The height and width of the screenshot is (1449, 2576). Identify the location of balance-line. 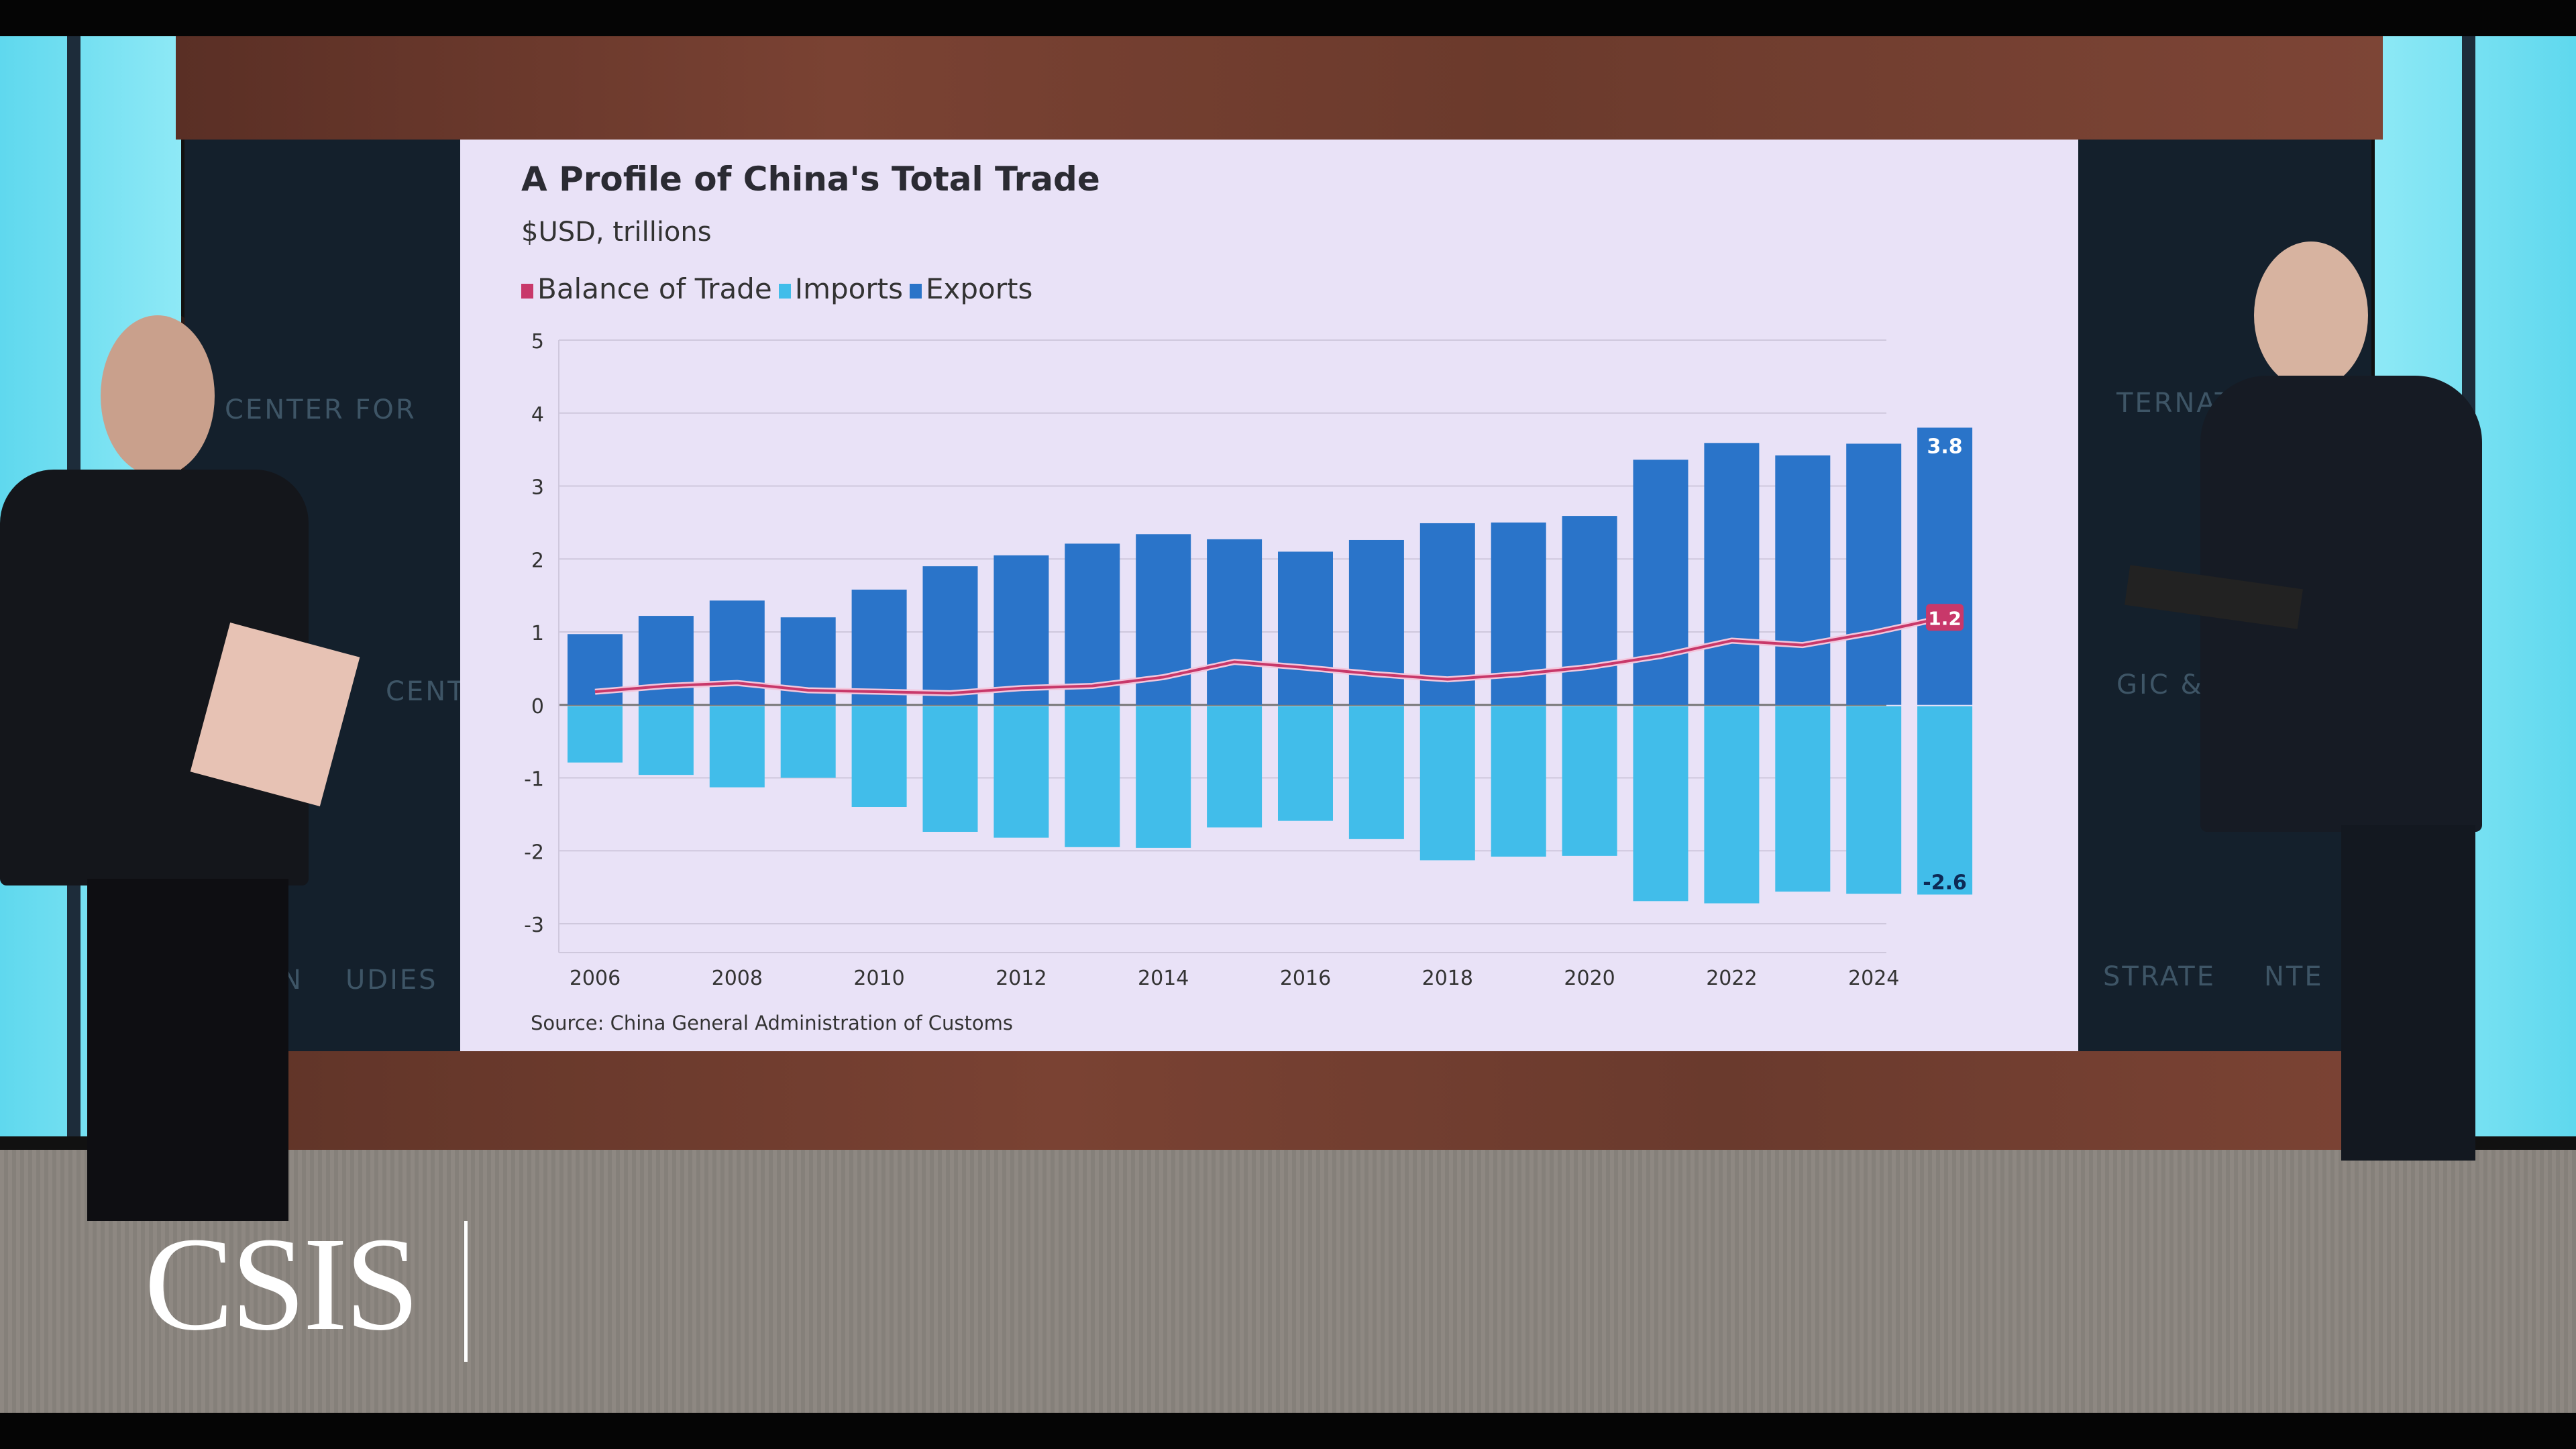
(1269, 655).